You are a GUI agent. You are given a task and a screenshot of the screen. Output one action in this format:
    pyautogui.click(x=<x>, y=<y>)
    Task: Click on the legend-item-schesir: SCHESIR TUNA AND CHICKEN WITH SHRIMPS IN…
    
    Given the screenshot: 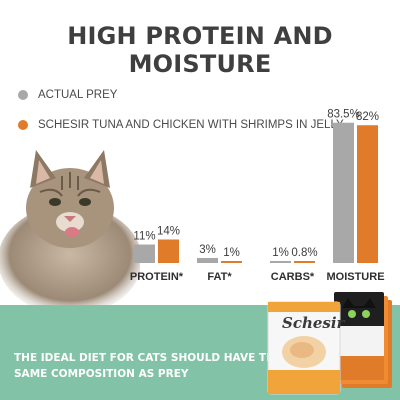 What is the action you would take?
    pyautogui.click(x=181, y=125)
    